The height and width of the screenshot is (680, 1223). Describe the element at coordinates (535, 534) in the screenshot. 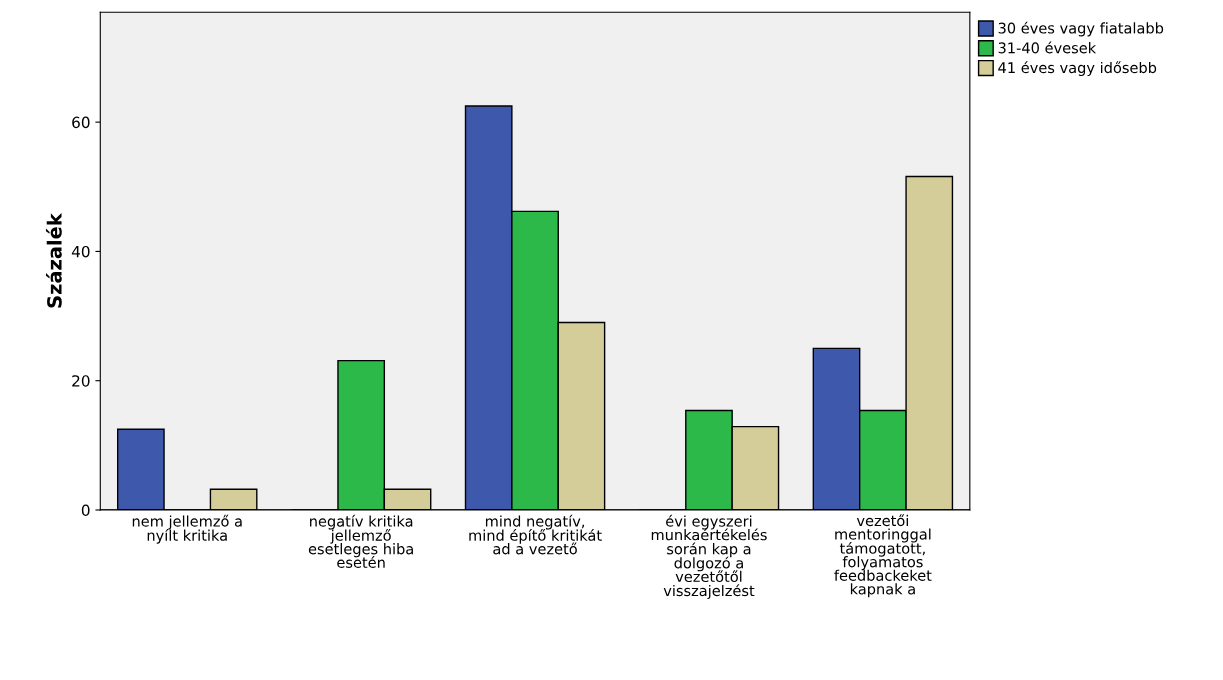

I see `x-tick-label: mind negatív, mind építő kritikát ad a vezető` at that location.